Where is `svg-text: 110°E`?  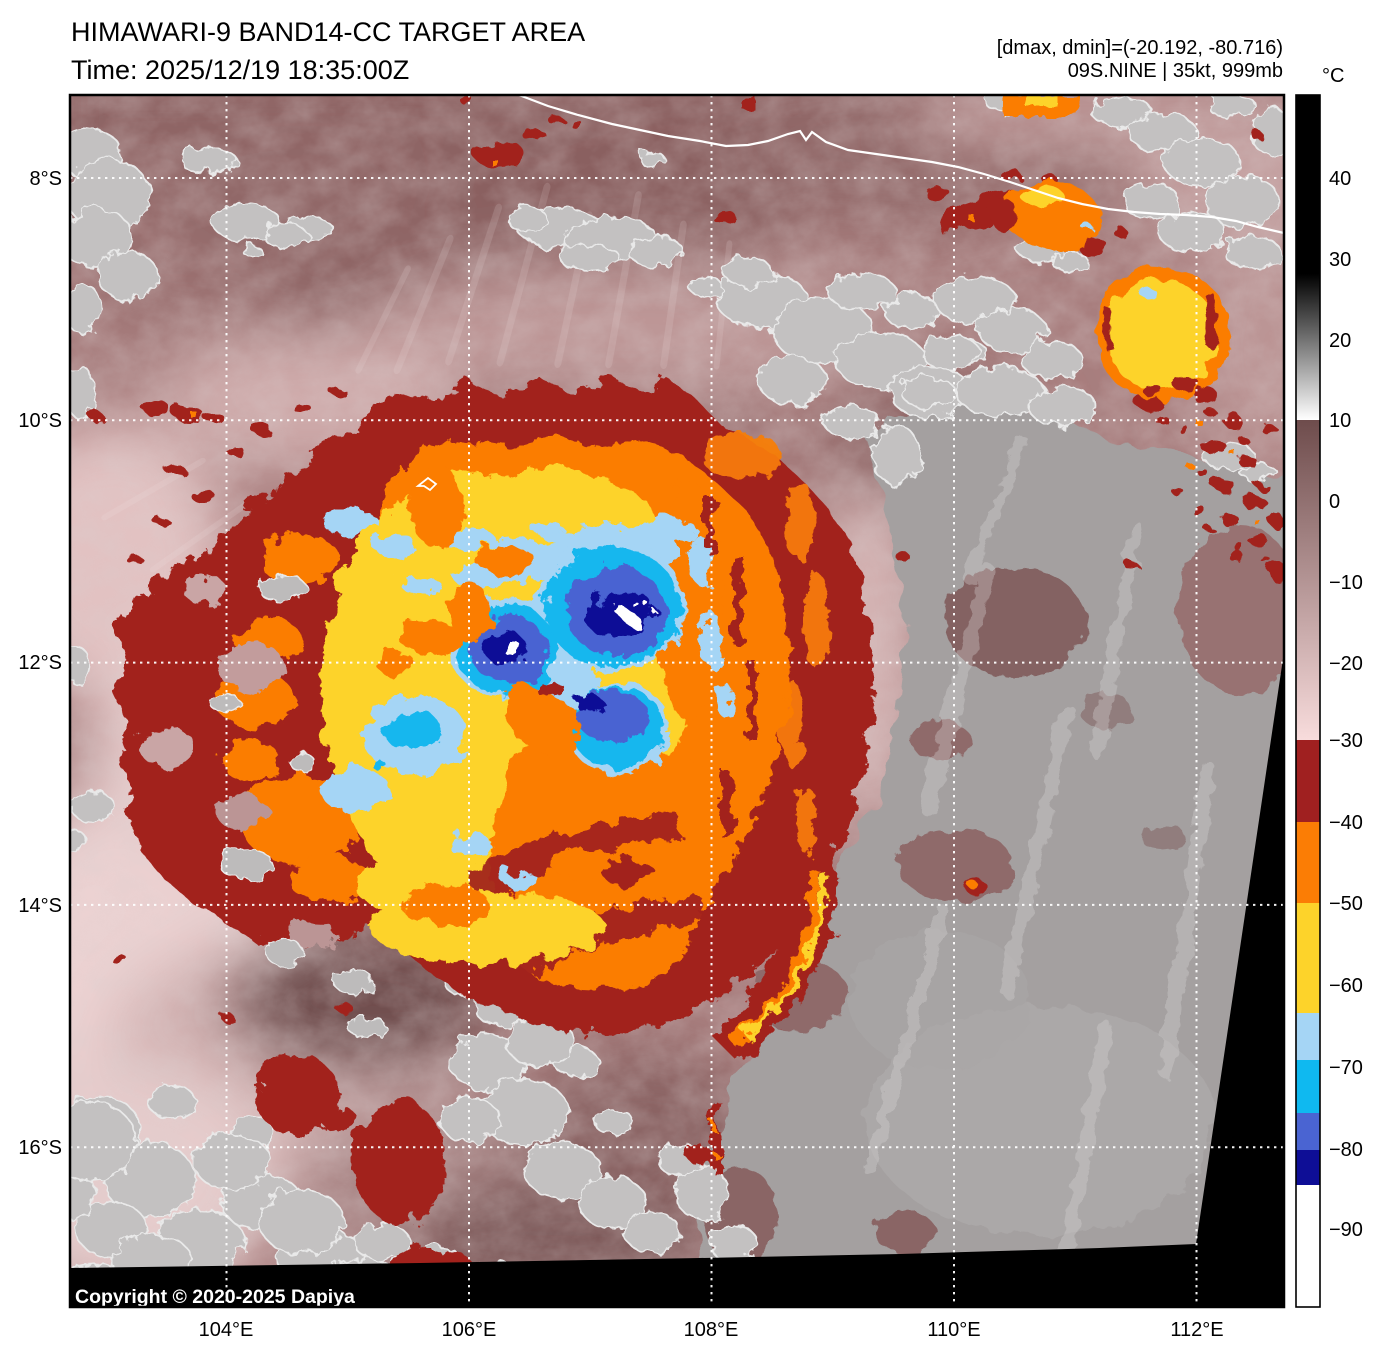
svg-text: 110°E is located at coordinates (953, 1330).